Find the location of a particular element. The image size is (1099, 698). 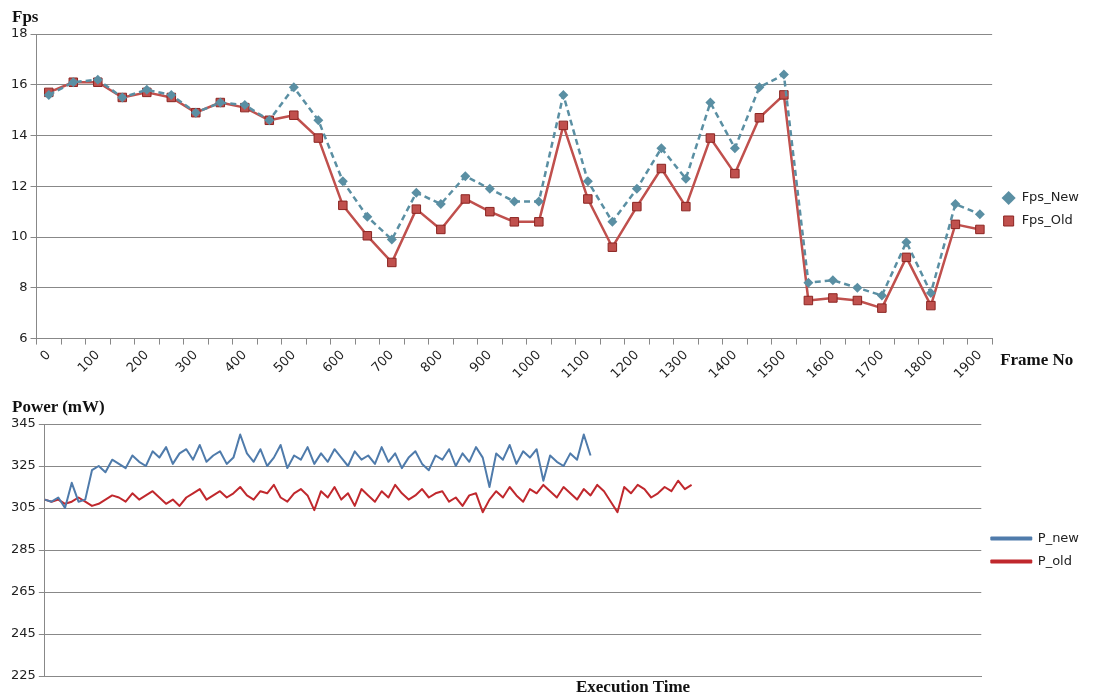

x-tick-label: 700 is located at coordinates (382, 361).